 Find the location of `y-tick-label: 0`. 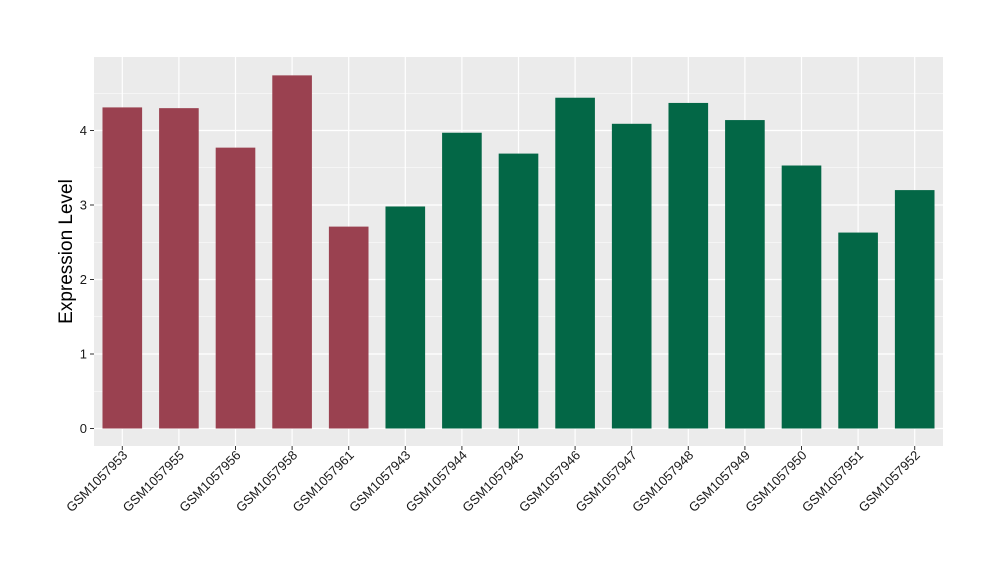

y-tick-label: 0 is located at coordinates (83, 428).